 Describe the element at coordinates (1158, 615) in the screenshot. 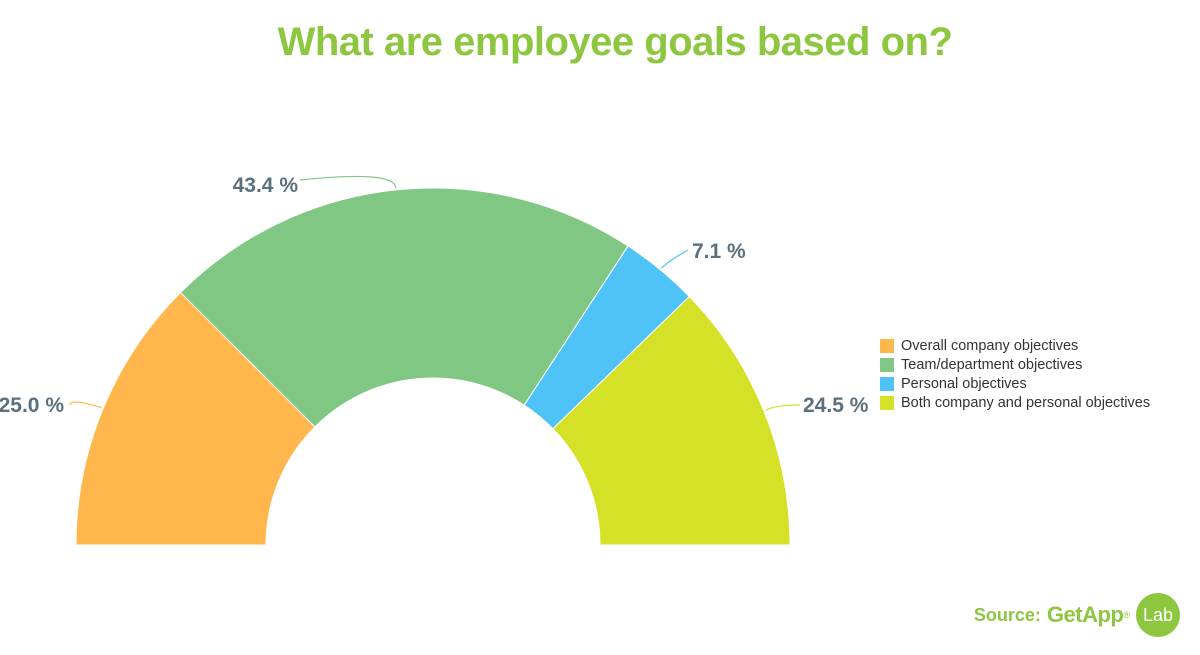

I see `lab-badge-logo: Lab` at that location.